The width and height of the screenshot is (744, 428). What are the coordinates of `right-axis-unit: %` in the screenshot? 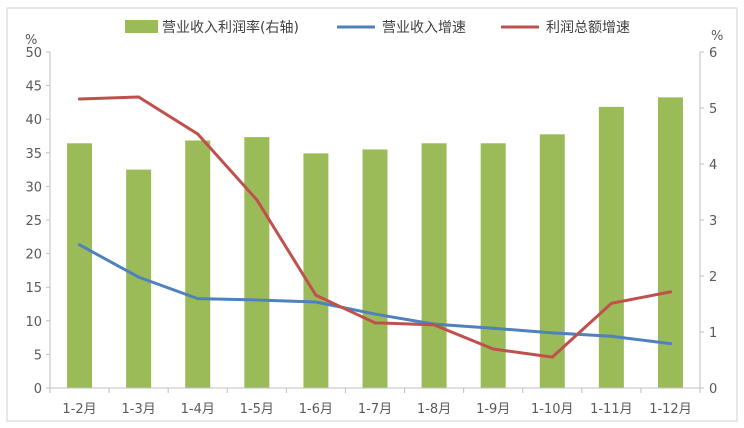 It's located at (717, 36).